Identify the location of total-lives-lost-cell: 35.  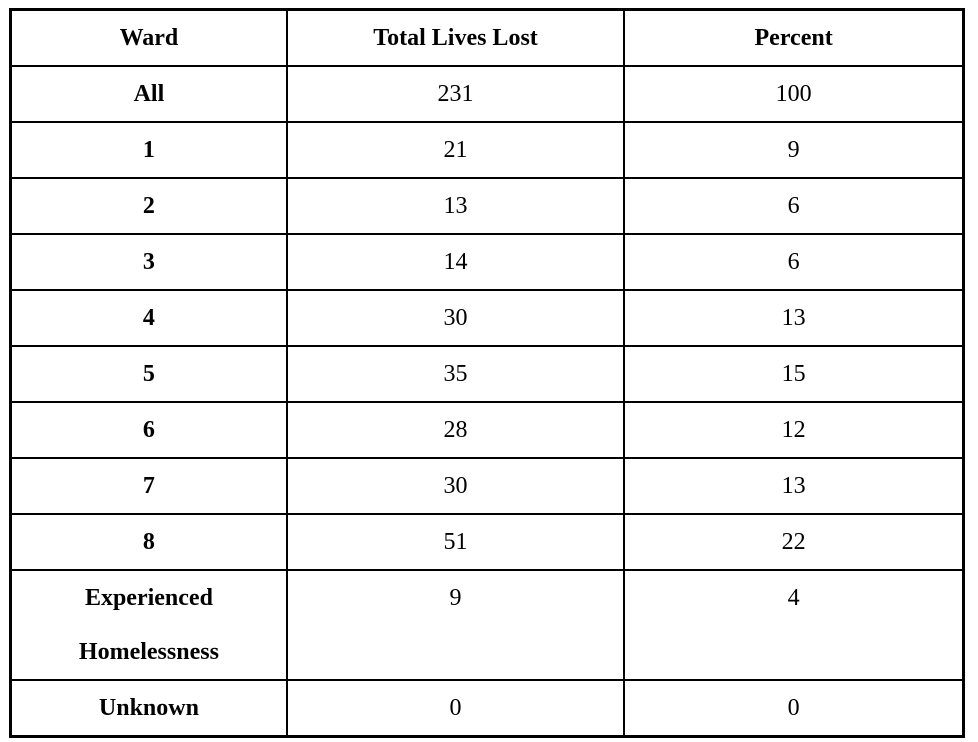
(455, 374).